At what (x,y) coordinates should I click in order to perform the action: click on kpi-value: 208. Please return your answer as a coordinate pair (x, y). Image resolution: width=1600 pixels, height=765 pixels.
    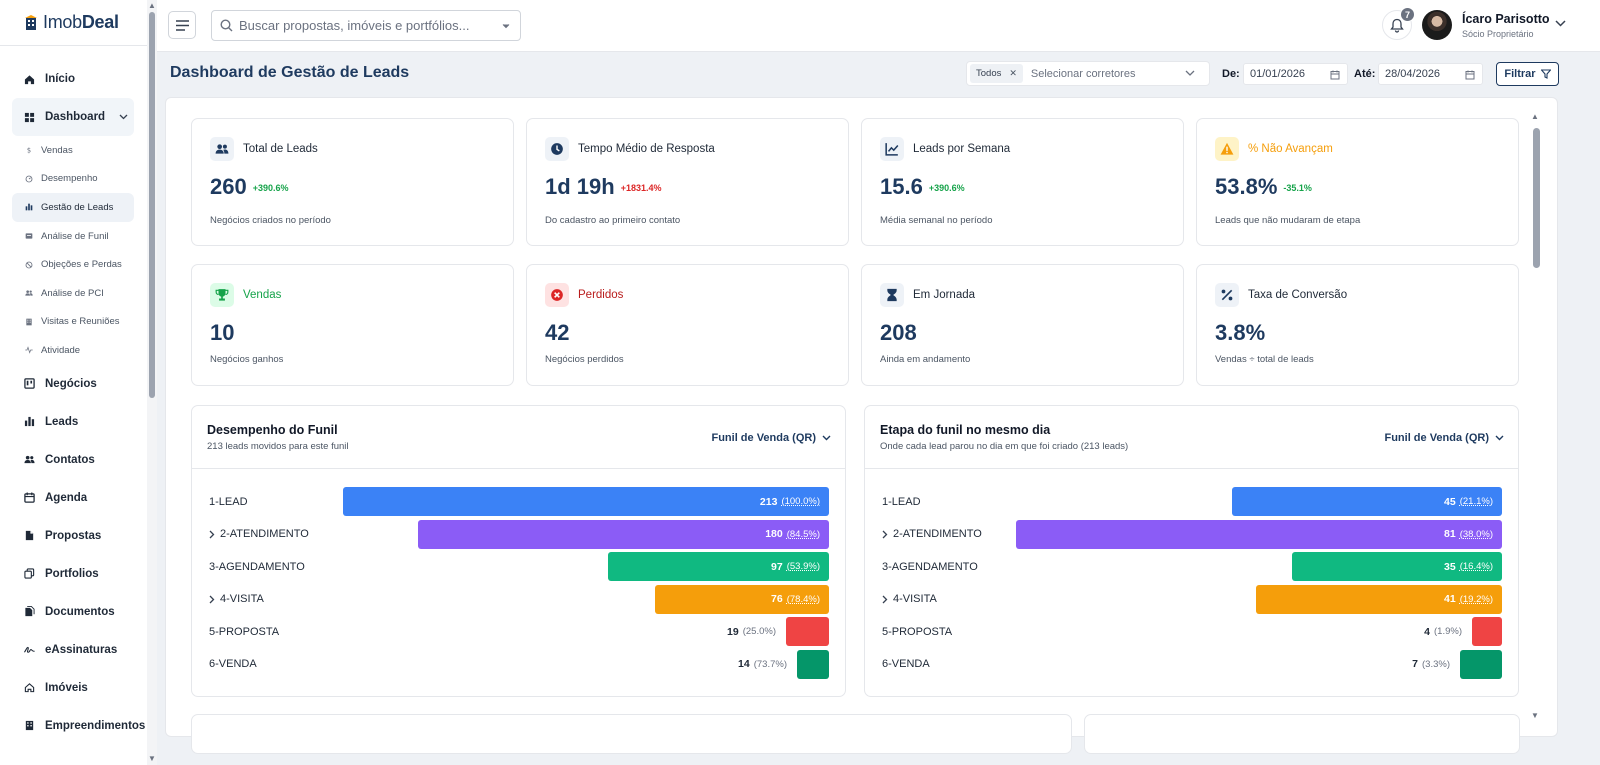
    Looking at the image, I should click on (898, 332).